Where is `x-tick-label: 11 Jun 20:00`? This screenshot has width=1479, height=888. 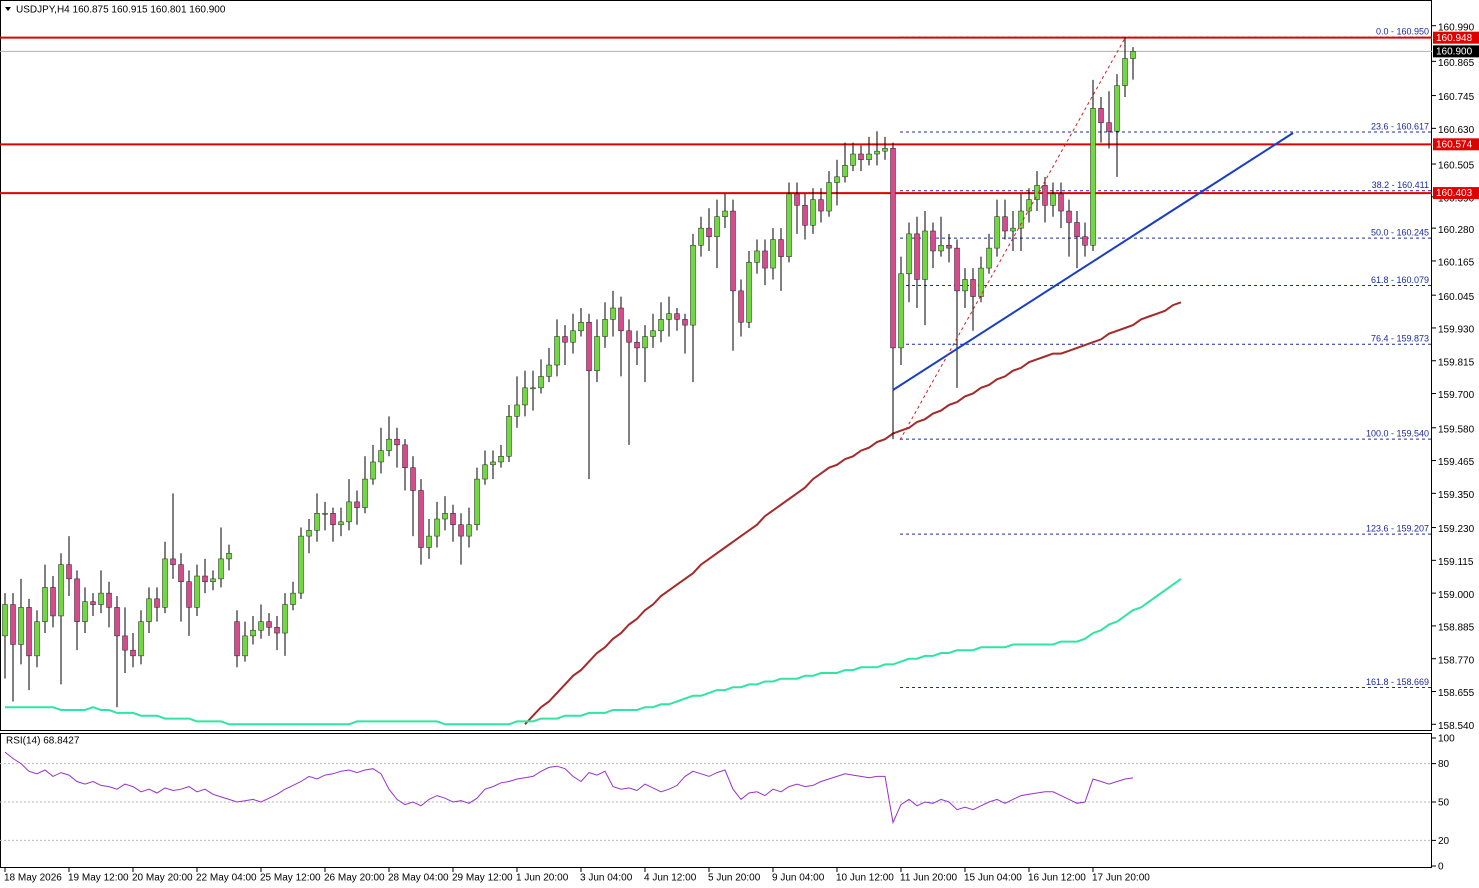 x-tick-label: 11 Jun 20:00 is located at coordinates (929, 878).